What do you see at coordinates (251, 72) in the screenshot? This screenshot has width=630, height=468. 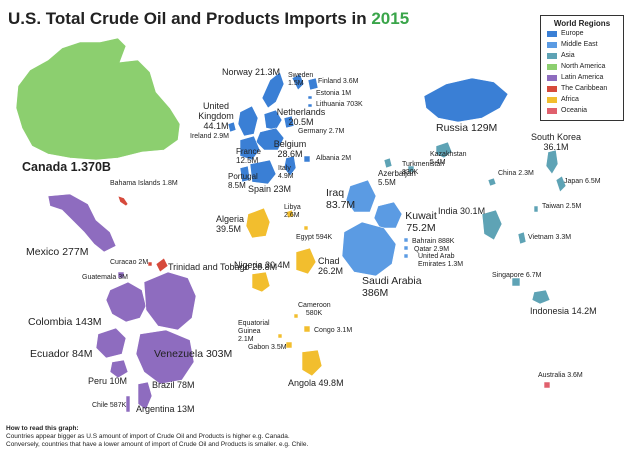 I see `label-norway: Norway 21.3M` at bounding box center [251, 72].